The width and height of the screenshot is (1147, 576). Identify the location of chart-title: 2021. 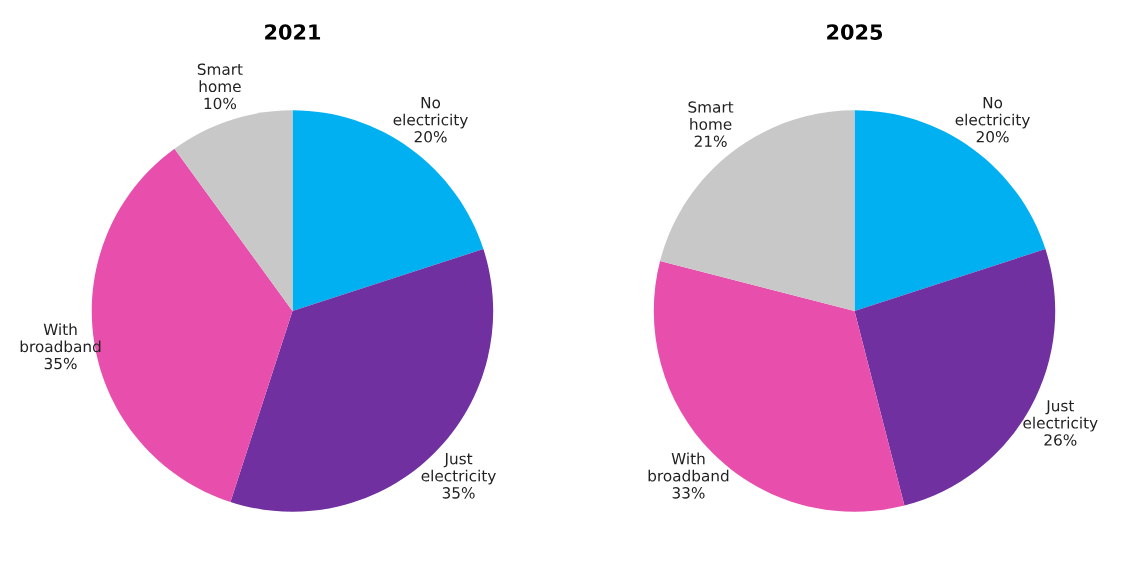
(293, 32).